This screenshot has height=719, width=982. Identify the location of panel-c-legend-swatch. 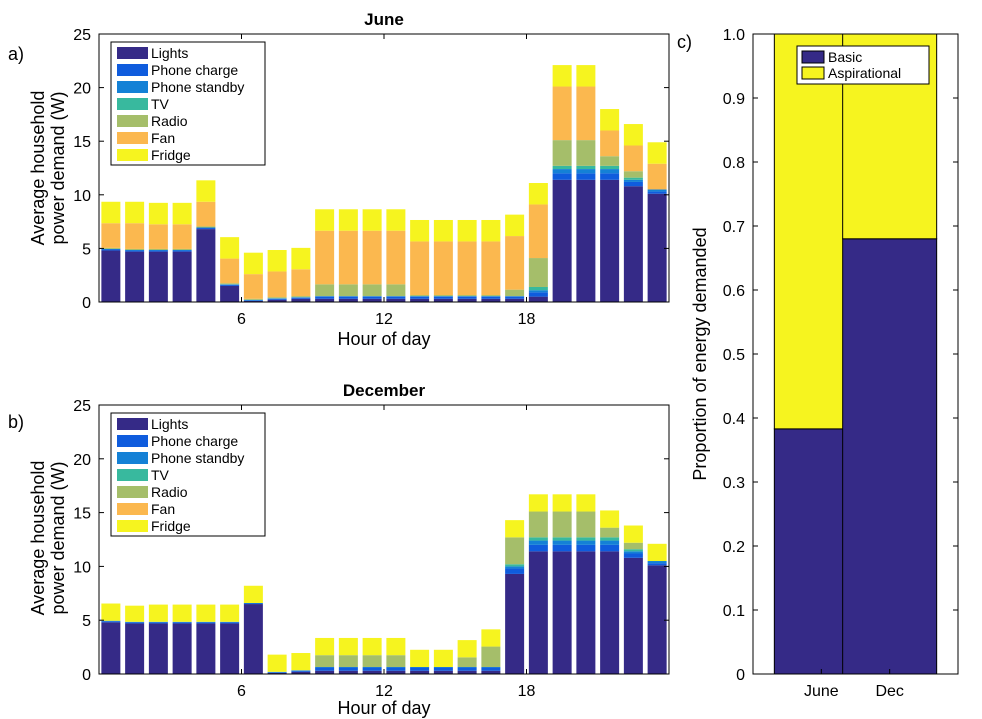
(813, 73).